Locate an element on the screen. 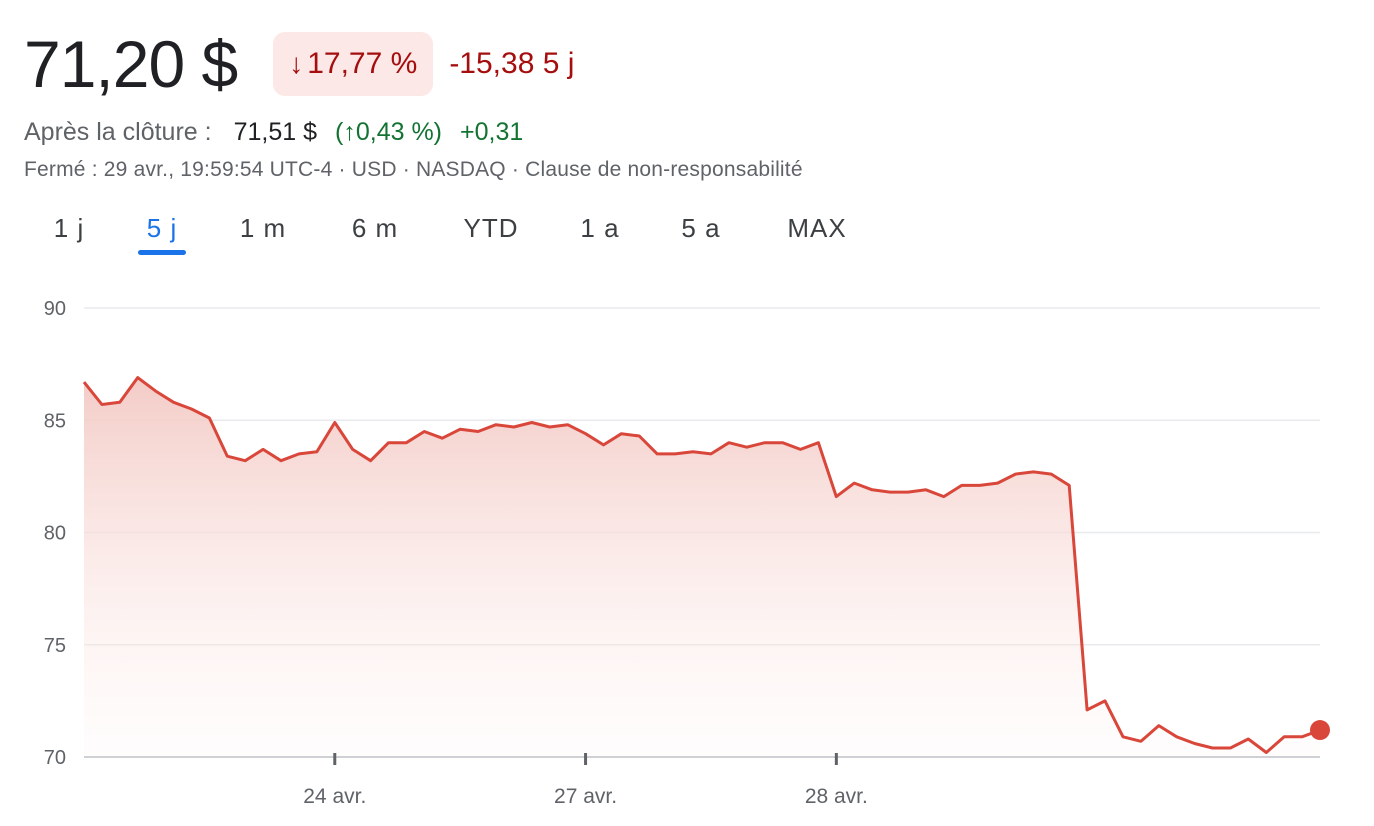 The image size is (1374, 826). after-hours-change: +0,31 is located at coordinates (492, 131).